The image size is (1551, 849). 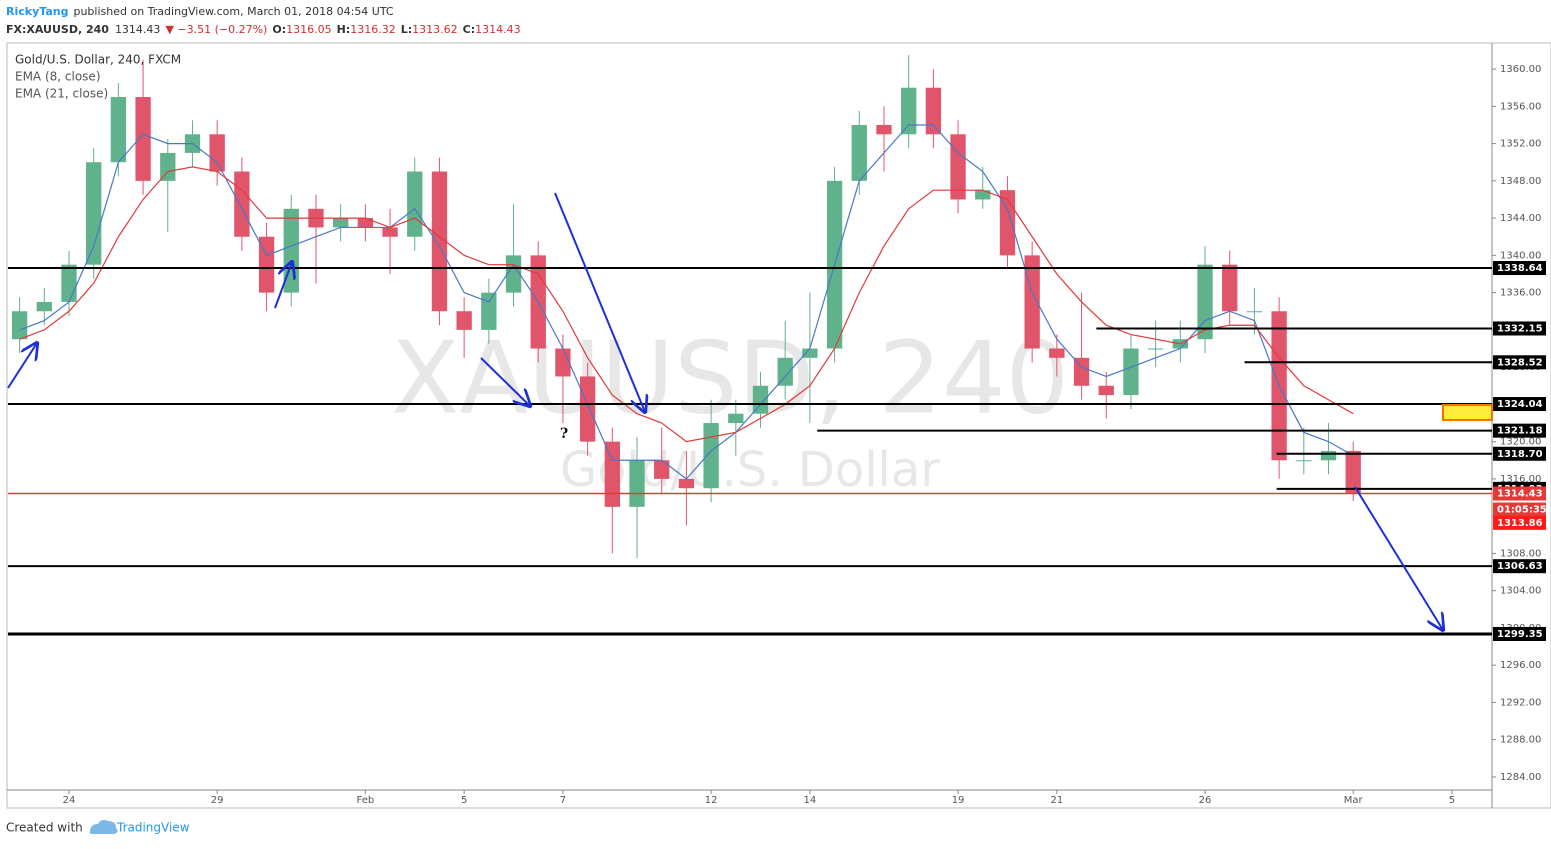 I want to click on price-tag-label: 01:05:35, so click(x=1522, y=510).